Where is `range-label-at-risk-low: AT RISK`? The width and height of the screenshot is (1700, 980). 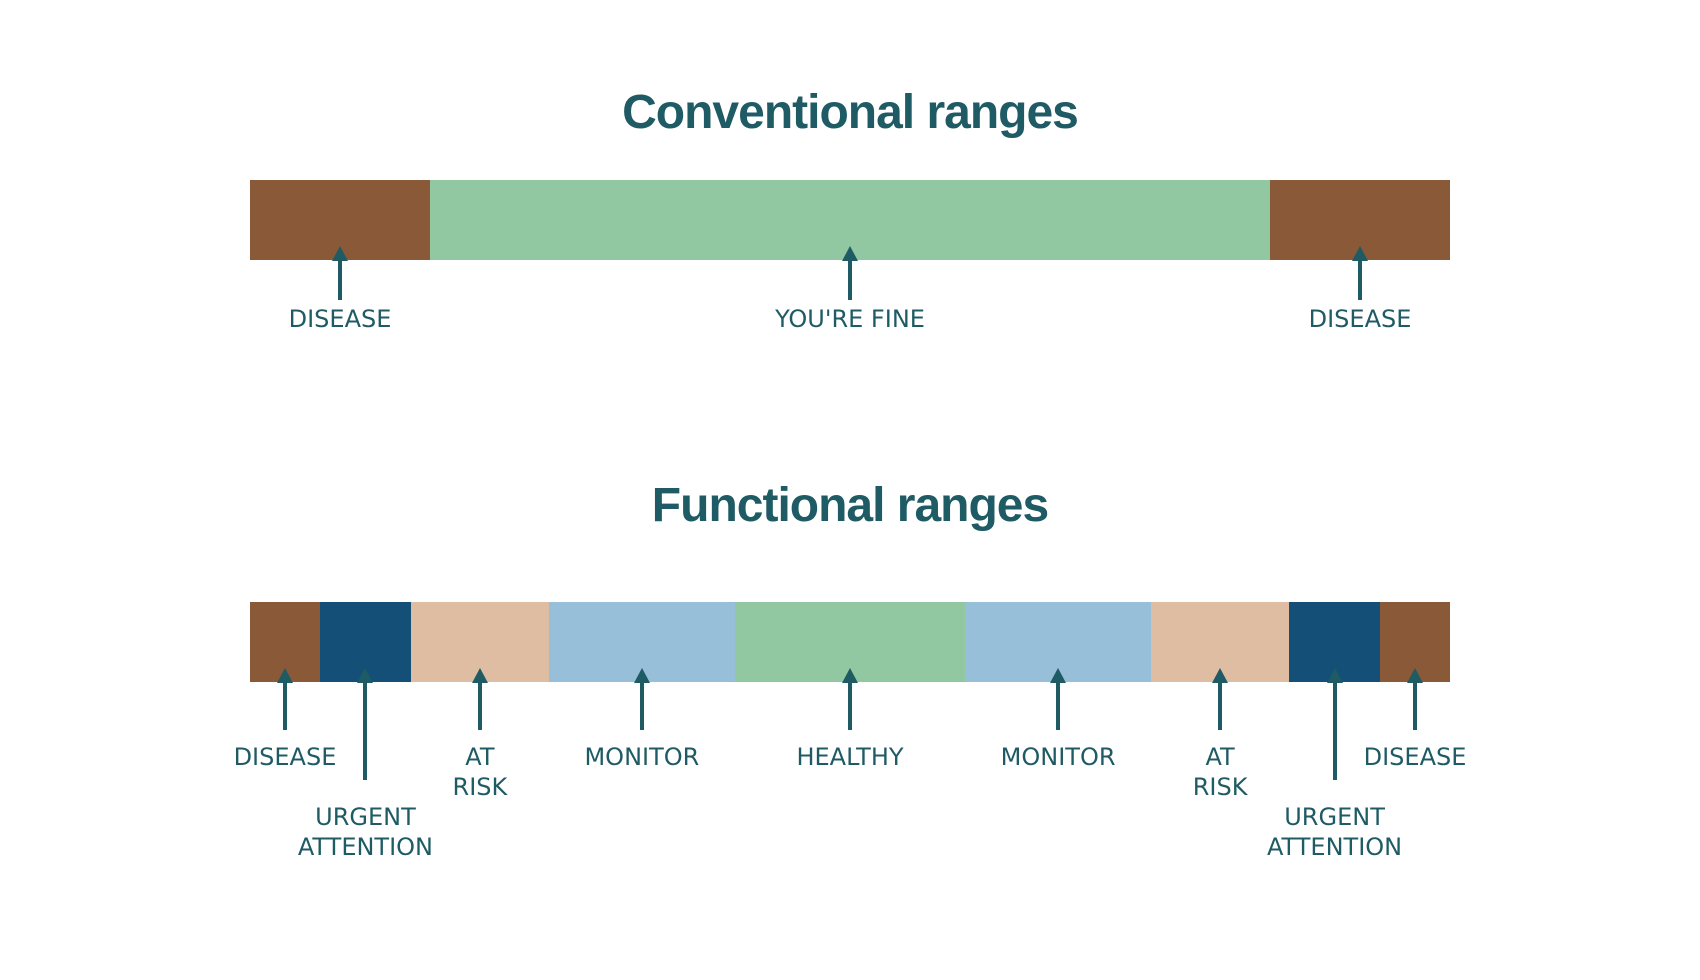 range-label-at-risk-low: AT RISK is located at coordinates (480, 772).